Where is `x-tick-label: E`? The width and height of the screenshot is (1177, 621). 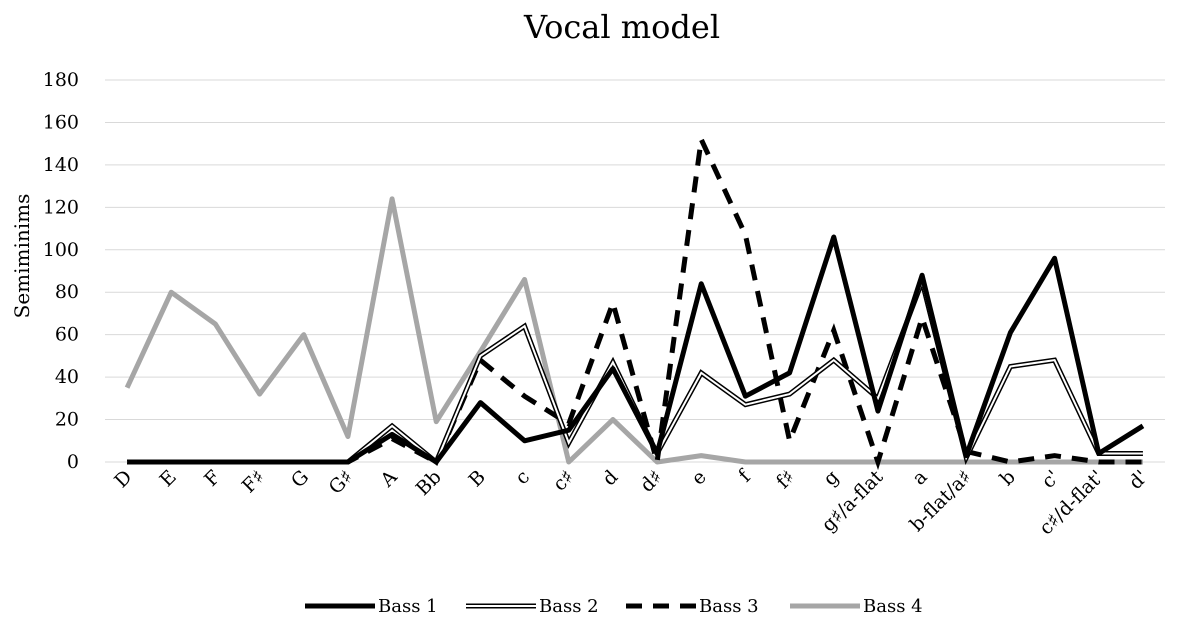
x-tick-label: E is located at coordinates (167, 478).